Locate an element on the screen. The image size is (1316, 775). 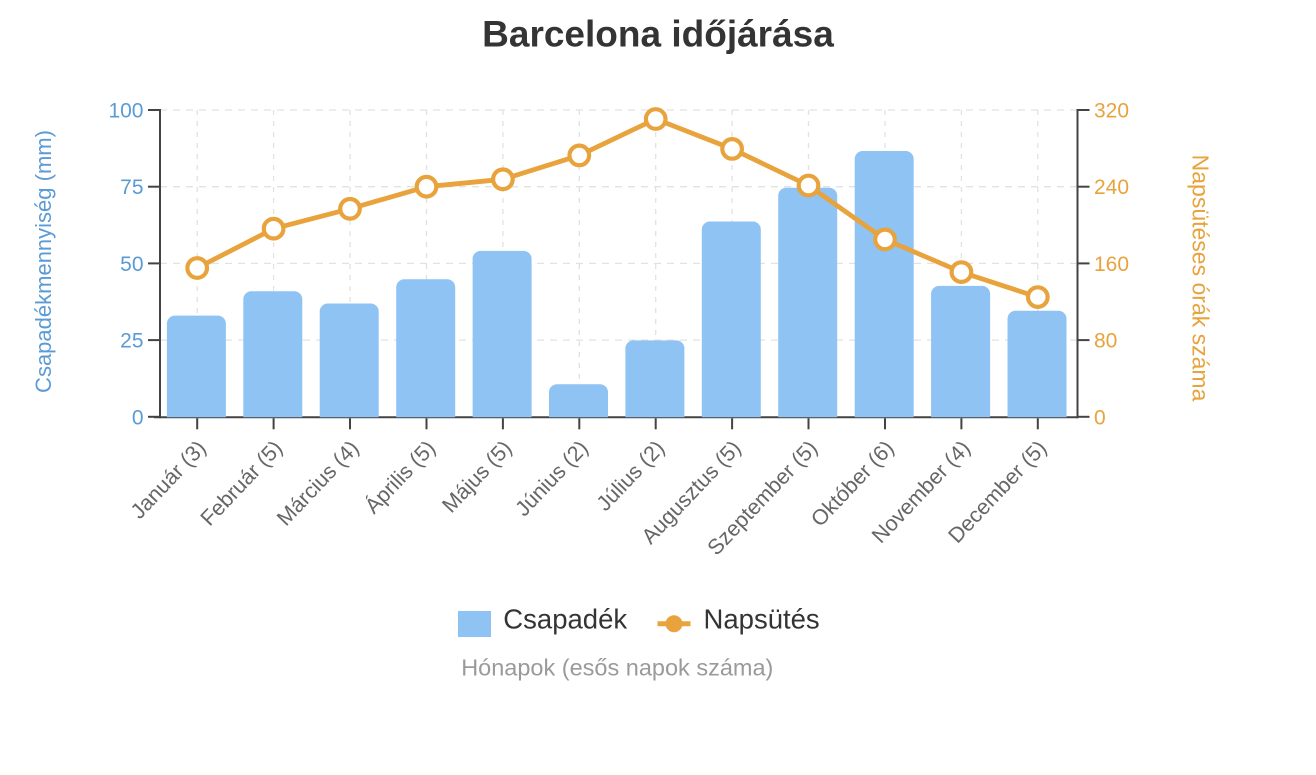
svg-text: Napsütéses órák száma is located at coordinates (1201, 278).